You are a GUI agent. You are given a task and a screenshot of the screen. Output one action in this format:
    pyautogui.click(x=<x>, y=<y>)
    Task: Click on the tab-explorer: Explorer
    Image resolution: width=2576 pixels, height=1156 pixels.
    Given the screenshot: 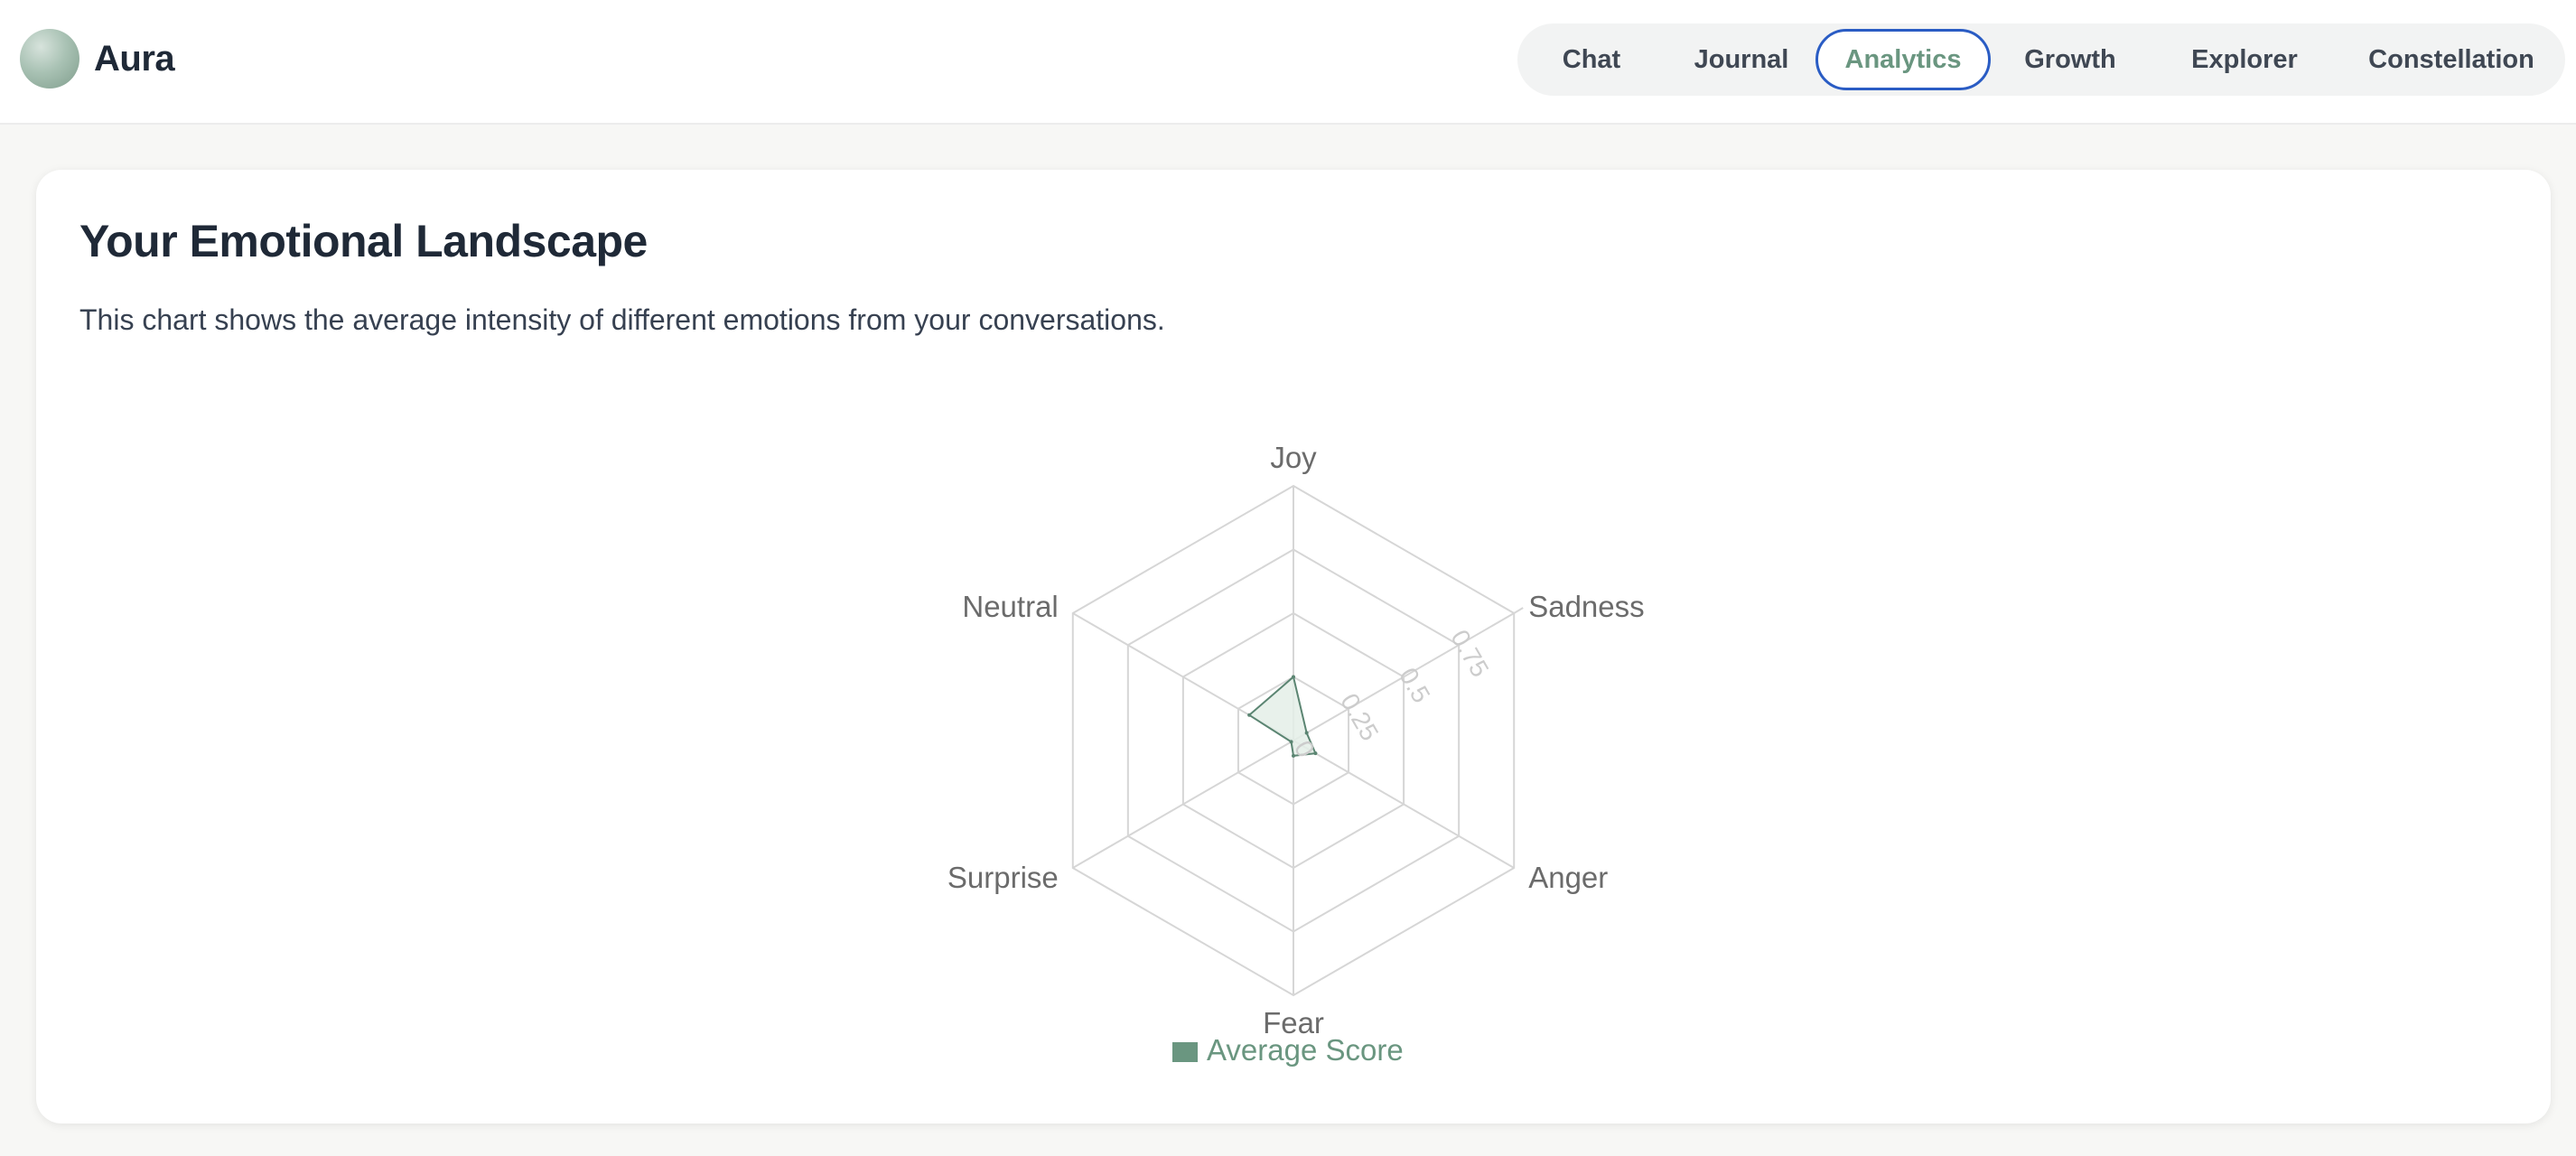 What is the action you would take?
    pyautogui.click(x=2244, y=59)
    